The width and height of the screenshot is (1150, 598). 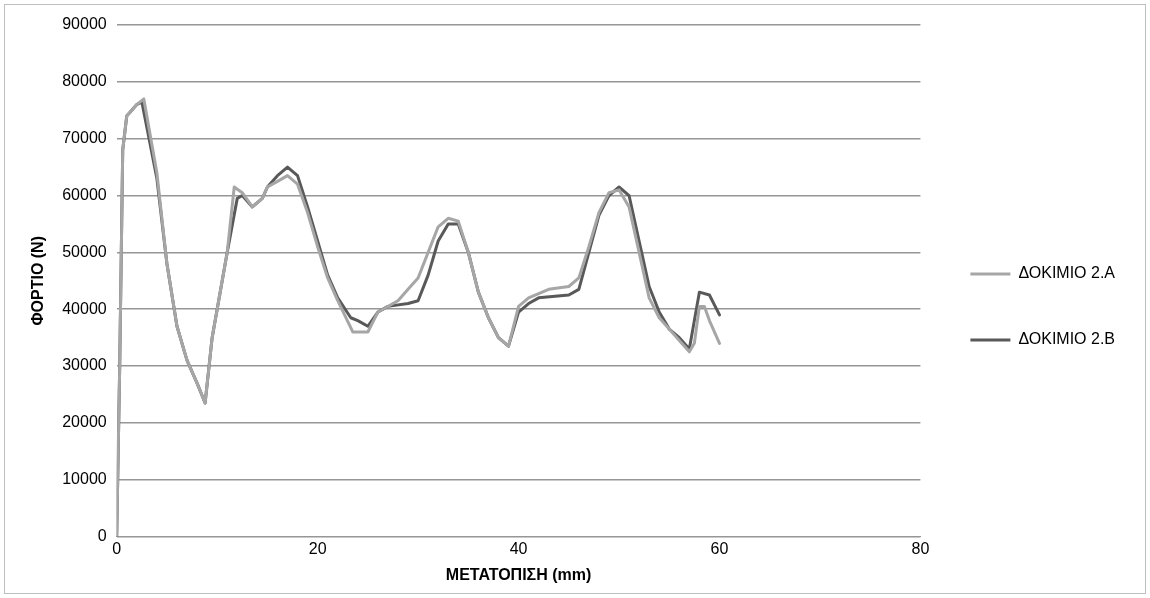 What do you see at coordinates (920, 548) in the screenshot?
I see `x-tick-label: 80` at bounding box center [920, 548].